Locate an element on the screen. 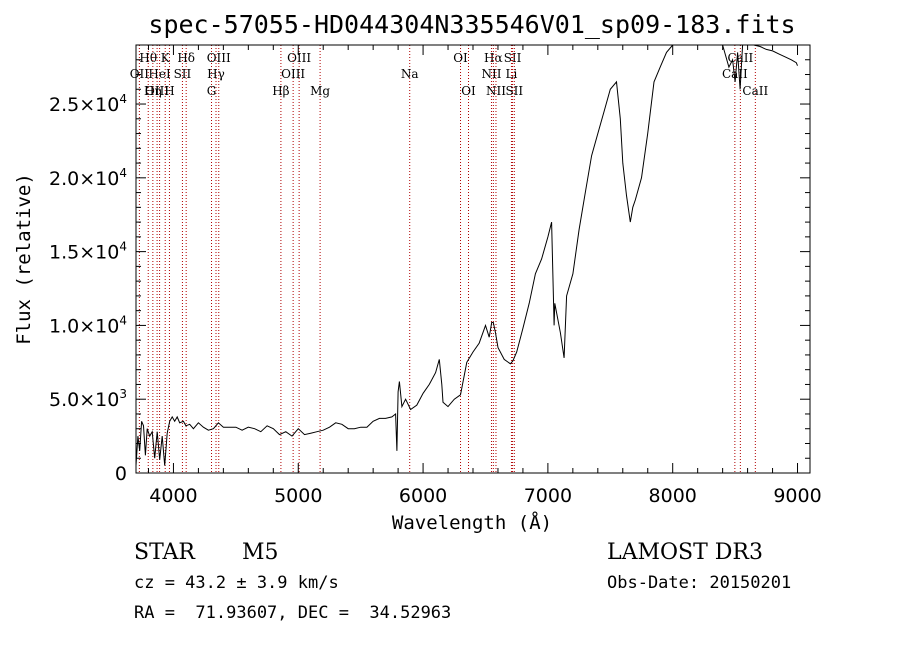  observation-date: Obs-Date: 20150201 is located at coordinates (699, 583).